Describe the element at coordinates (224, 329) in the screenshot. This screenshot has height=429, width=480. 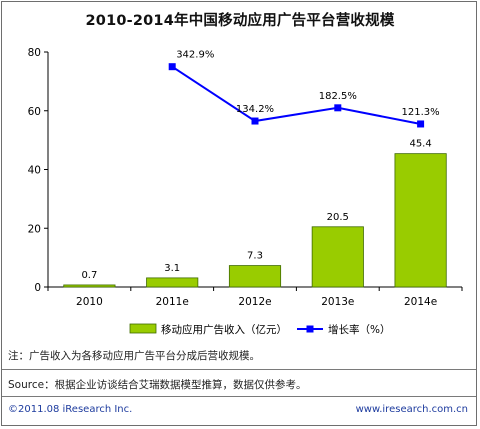
I see `legend-bar-label: 移动应用广告收入（亿元）` at that location.